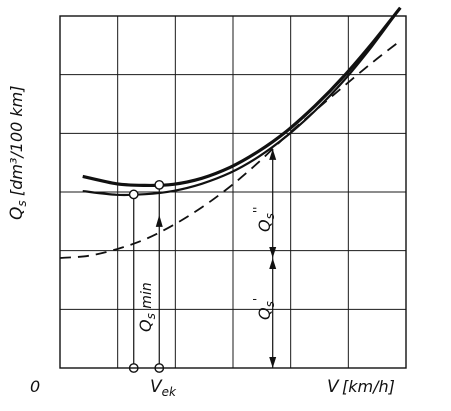 The height and width of the screenshot is (411, 451). Describe the element at coordinates (22, 203) in the screenshot. I see `y-axis-subscript: s` at that location.